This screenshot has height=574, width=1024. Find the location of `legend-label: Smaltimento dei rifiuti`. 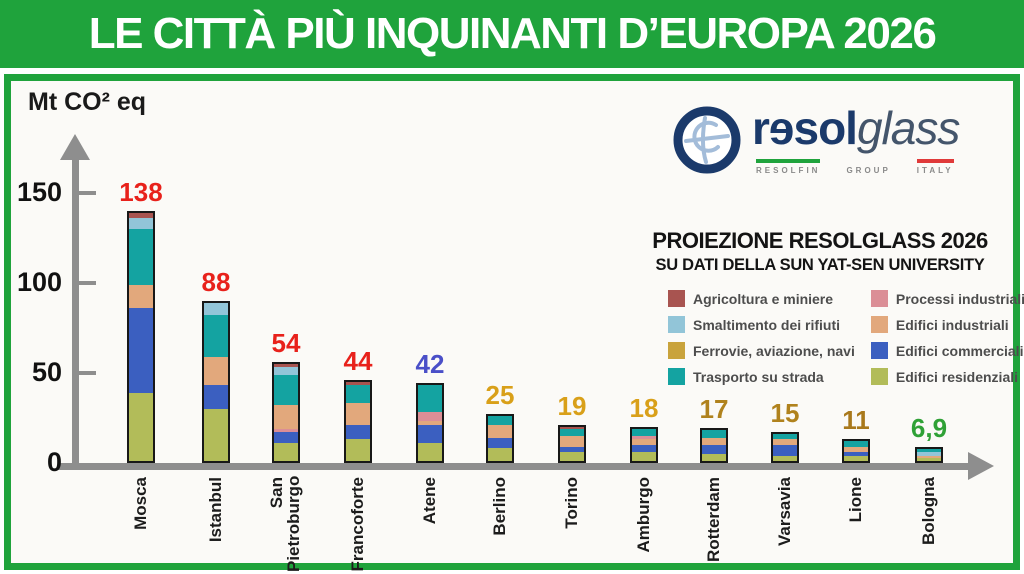

legend-label: Smaltimento dei rifiuti is located at coordinates (767, 324).